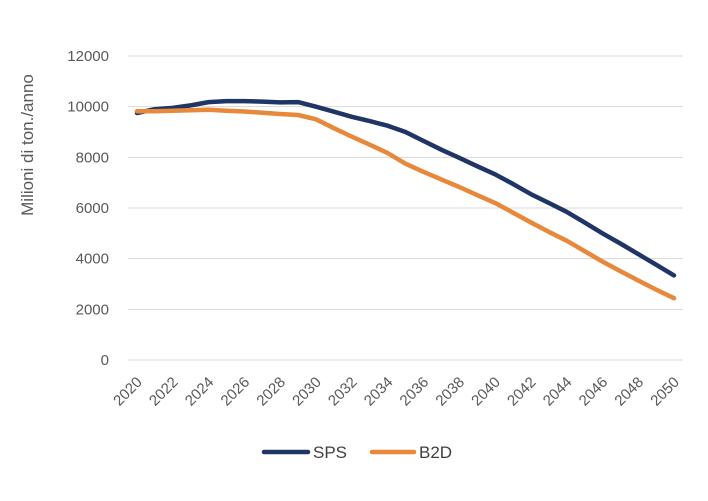 This screenshot has width=708, height=501. Describe the element at coordinates (486, 392) in the screenshot. I see `x-tick-label: 2040` at that location.